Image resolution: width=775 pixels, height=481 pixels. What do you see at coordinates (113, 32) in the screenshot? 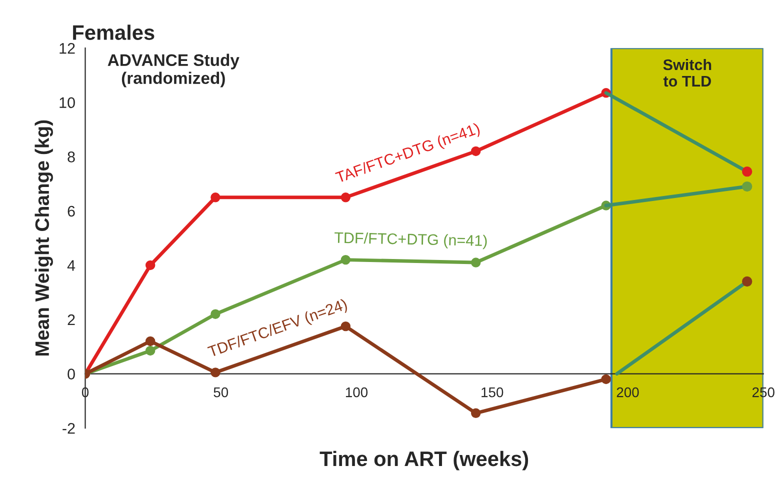
I see `chart-title: Females` at bounding box center [113, 32].